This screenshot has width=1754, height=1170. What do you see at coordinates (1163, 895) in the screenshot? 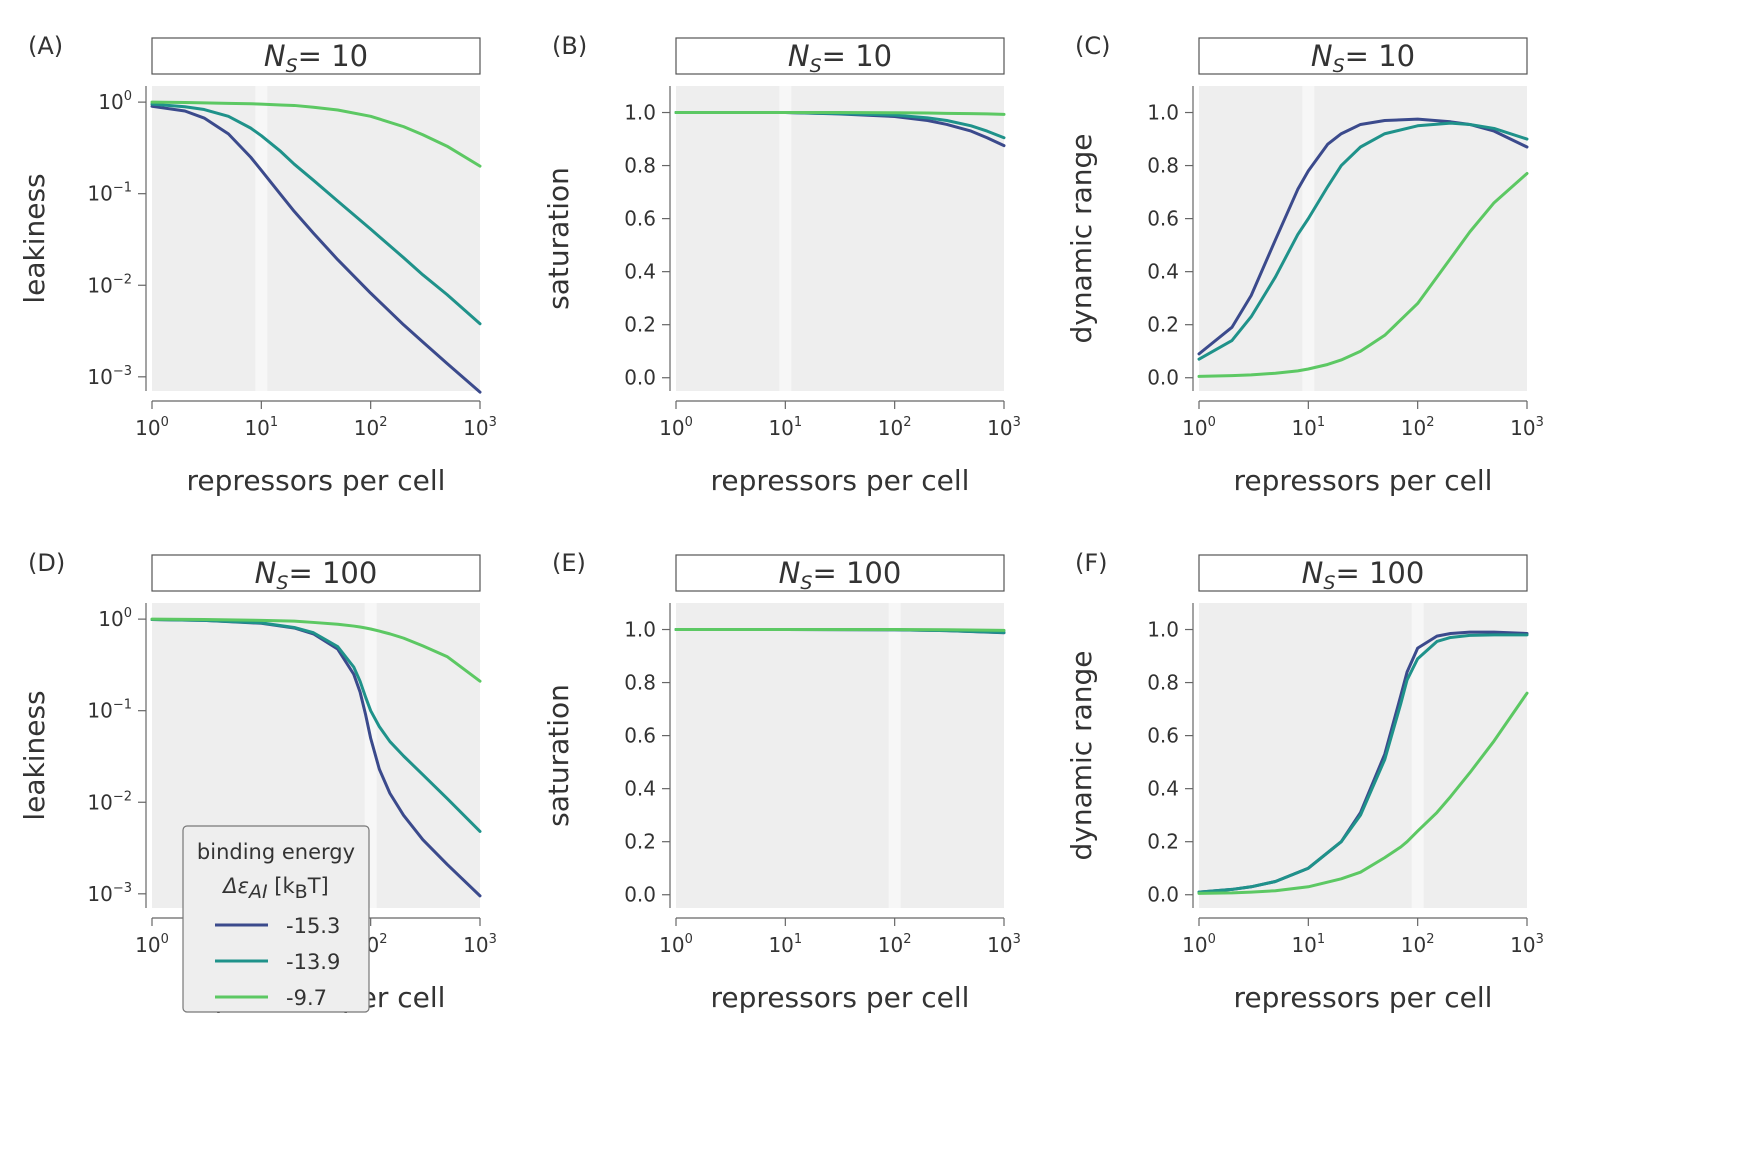
I see `y-tick-label: 0.0` at bounding box center [1163, 895].